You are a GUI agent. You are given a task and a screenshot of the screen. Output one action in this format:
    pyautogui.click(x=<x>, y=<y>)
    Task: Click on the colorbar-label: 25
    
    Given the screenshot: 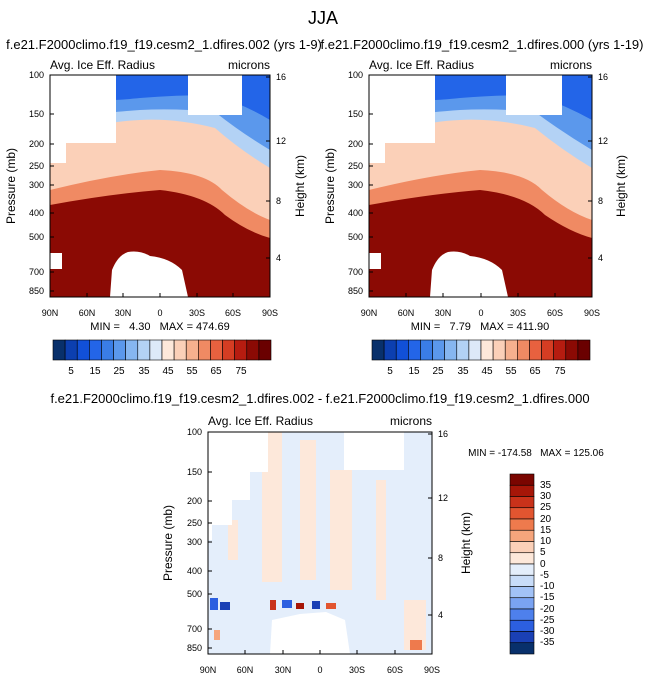 What is the action you would take?
    pyautogui.click(x=438, y=371)
    